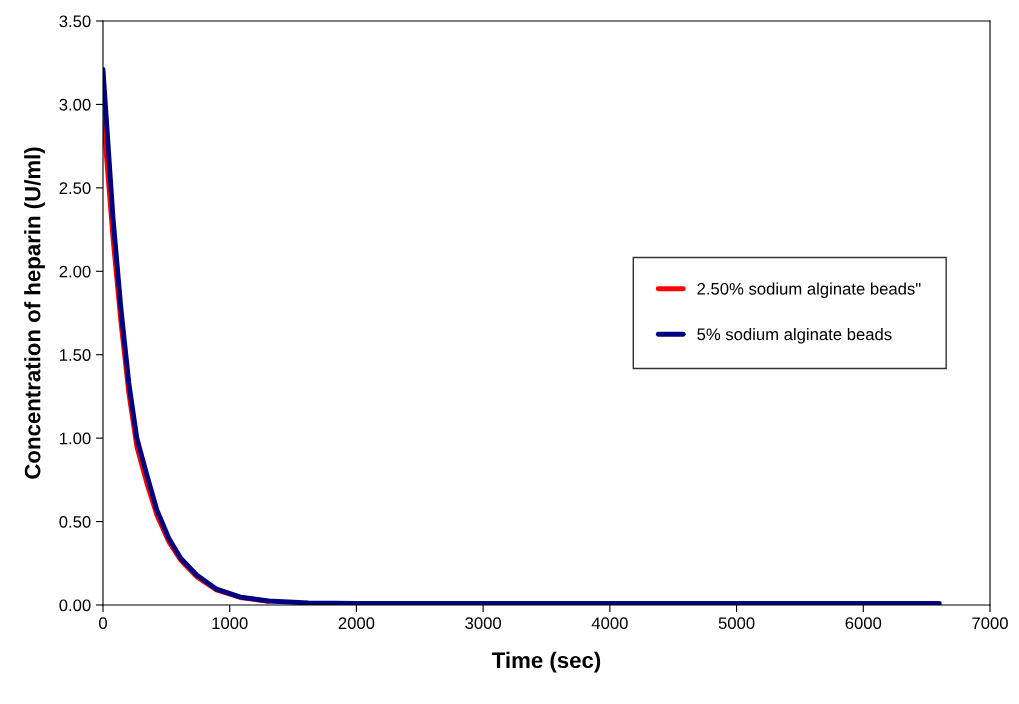  What do you see at coordinates (75, 271) in the screenshot?
I see `y-tick-label: 2.00` at bounding box center [75, 271].